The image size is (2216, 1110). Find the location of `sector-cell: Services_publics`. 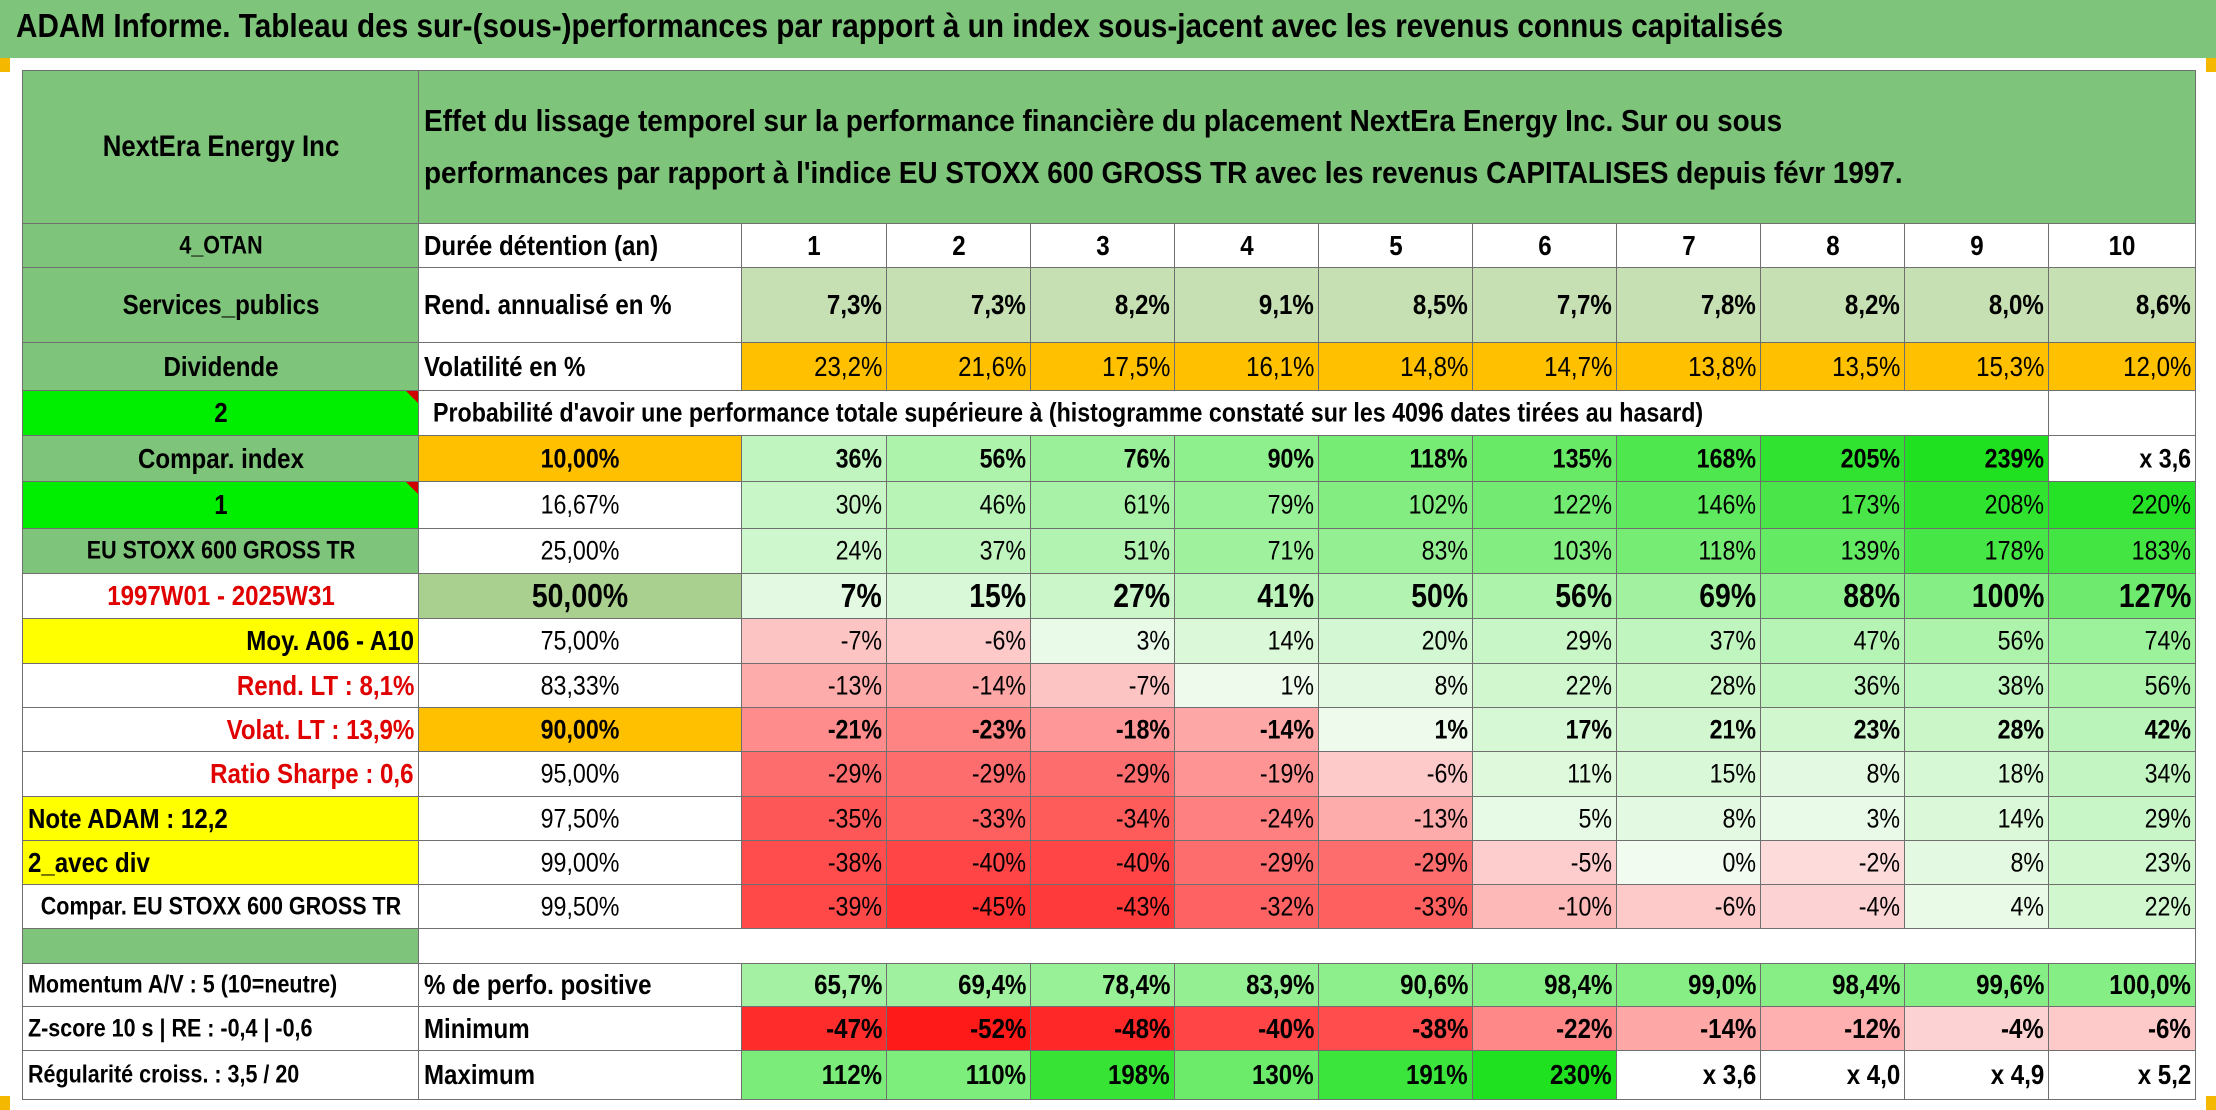

sector-cell: Services_publics is located at coordinates (220, 305).